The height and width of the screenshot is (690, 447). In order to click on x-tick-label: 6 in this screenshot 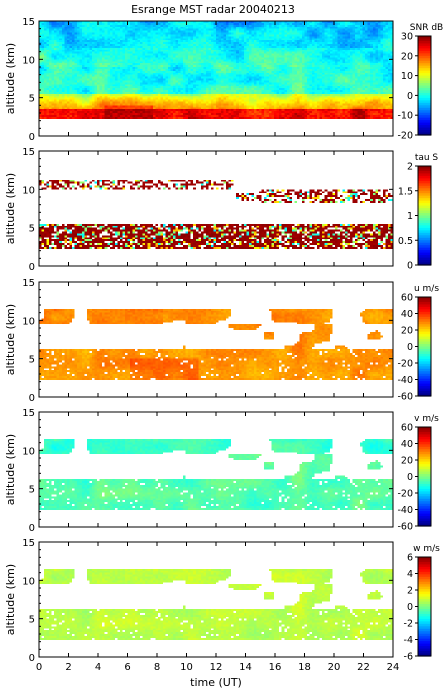, I will do `click(127, 667)`.